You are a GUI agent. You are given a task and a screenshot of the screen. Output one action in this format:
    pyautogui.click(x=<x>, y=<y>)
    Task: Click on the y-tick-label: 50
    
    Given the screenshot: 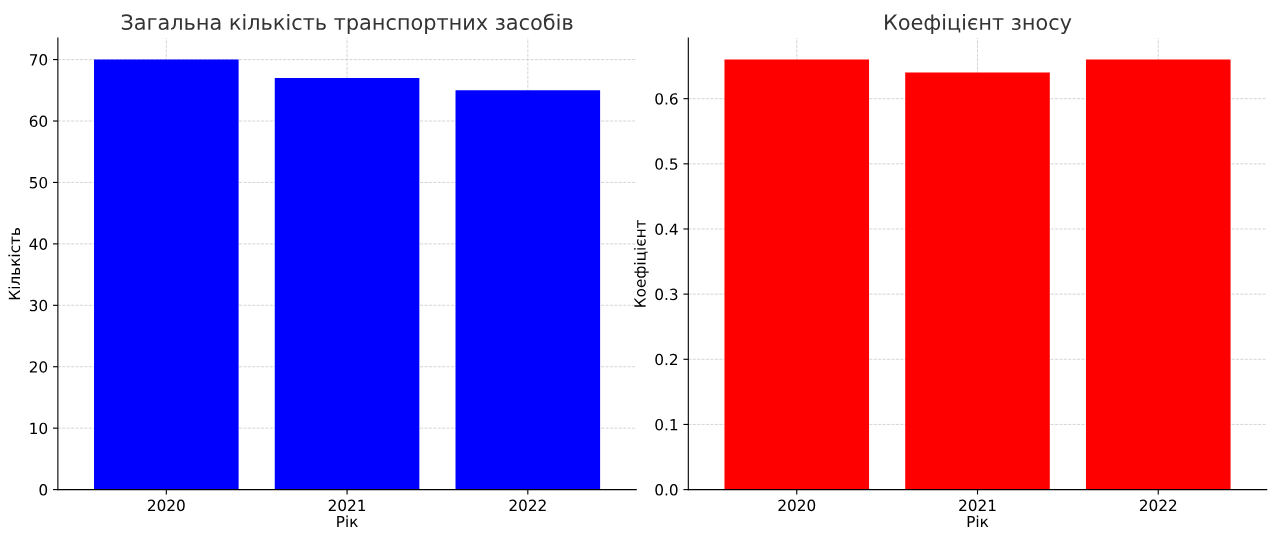 What is the action you would take?
    pyautogui.click(x=38, y=182)
    